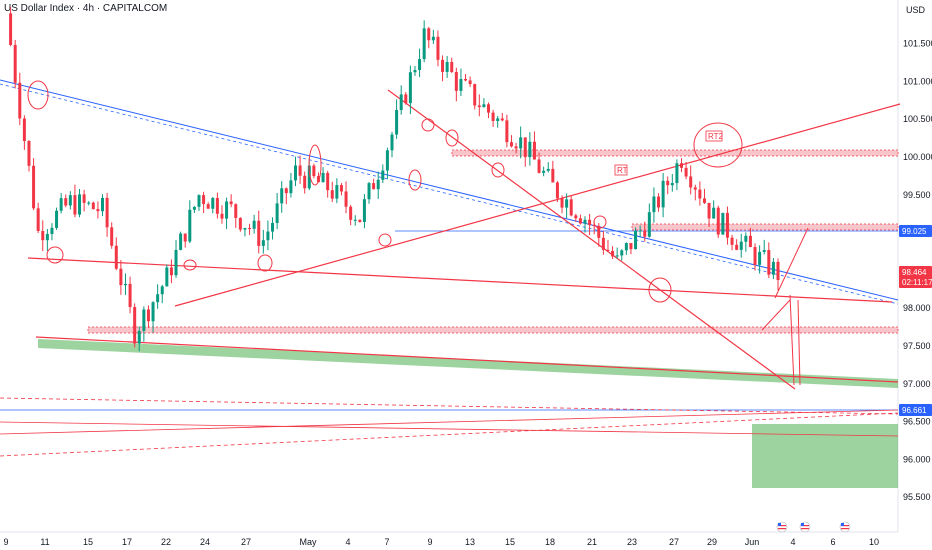 This screenshot has height=550, width=932. I want to click on price-tick-label: 101.500, so click(917, 44).